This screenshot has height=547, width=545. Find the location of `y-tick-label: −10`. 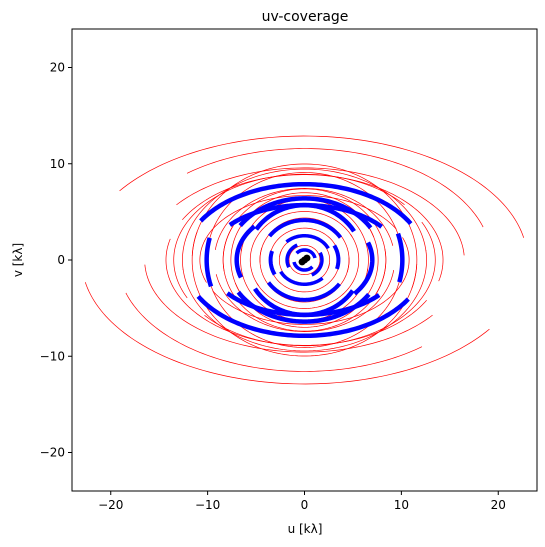

y-tick-label: −10 is located at coordinates (52, 356).